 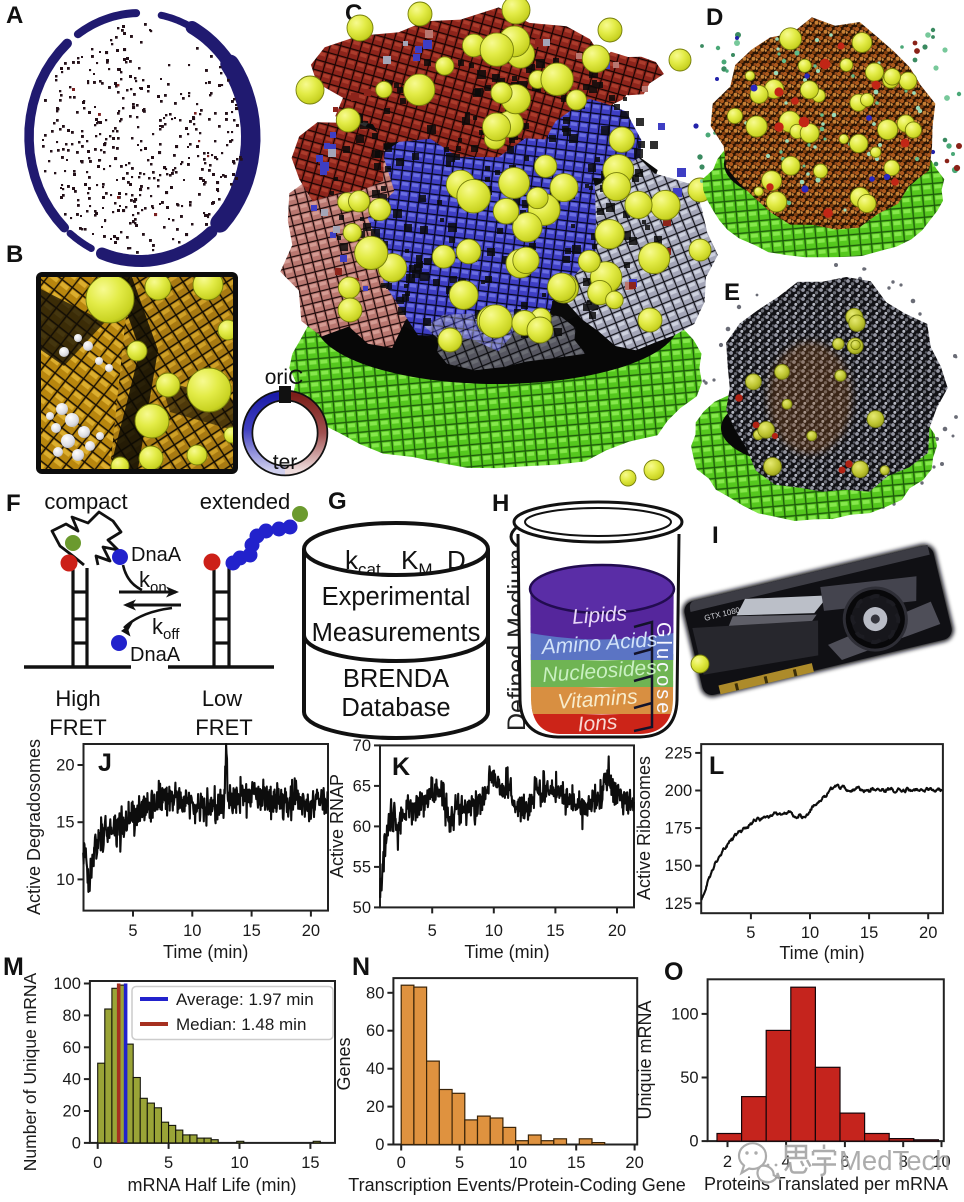 What do you see at coordinates (679, 866) in the screenshot?
I see `svg-text: 150` at bounding box center [679, 866].